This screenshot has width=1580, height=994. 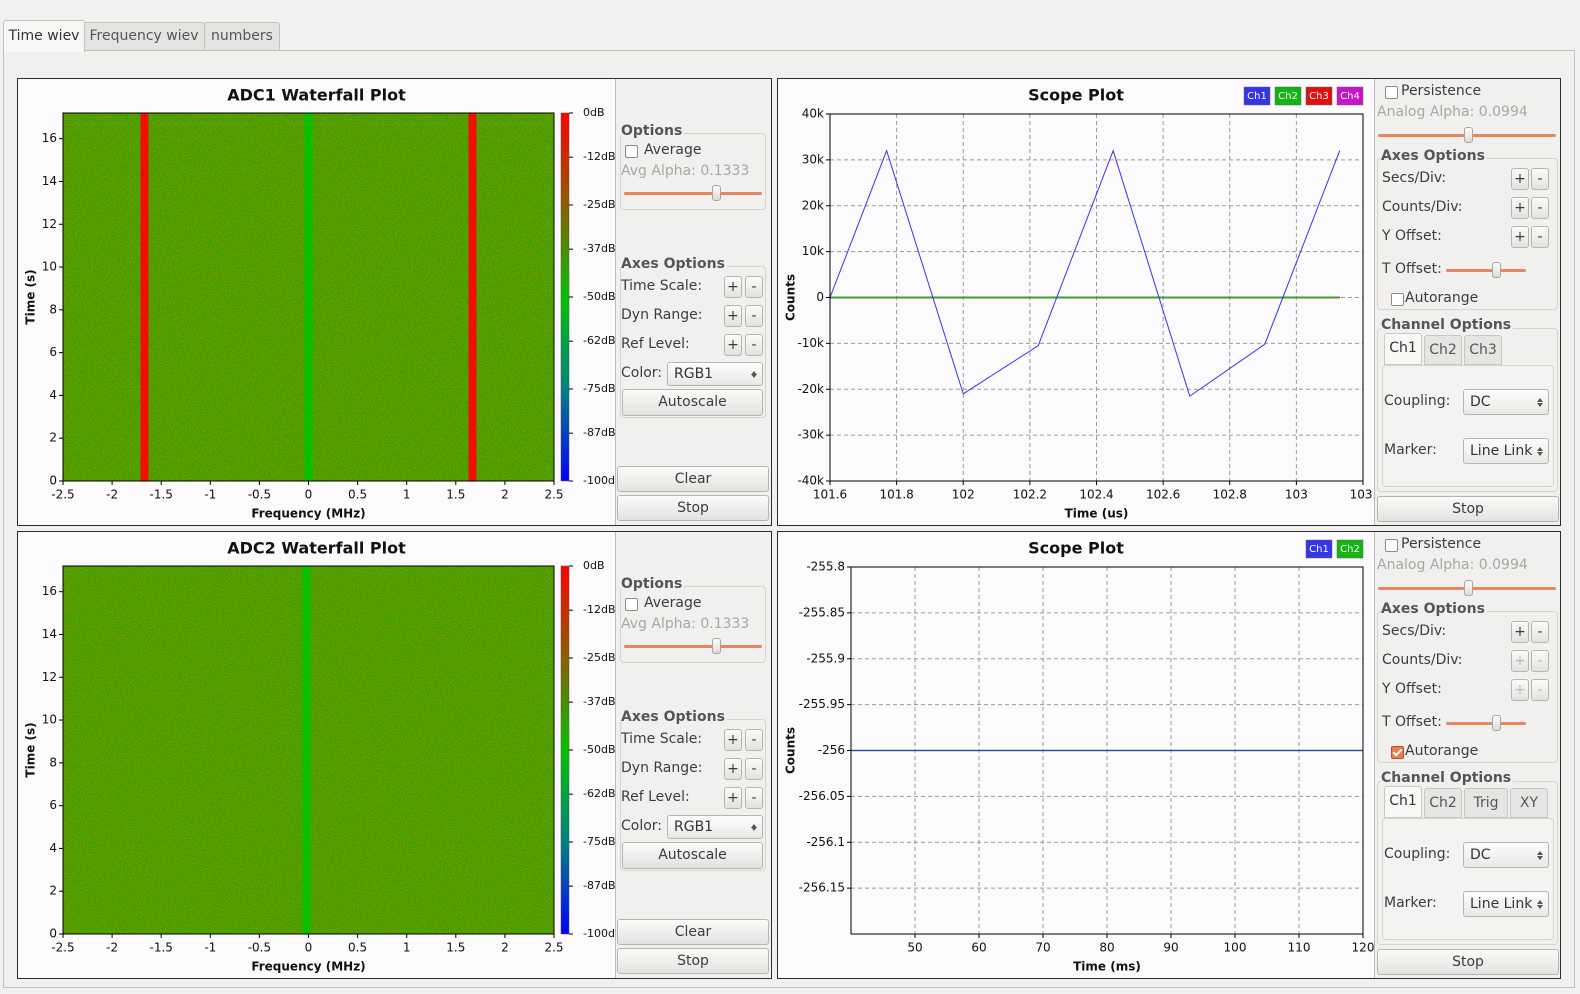 I want to click on row-label: Ref Level:, so click(x=655, y=797).